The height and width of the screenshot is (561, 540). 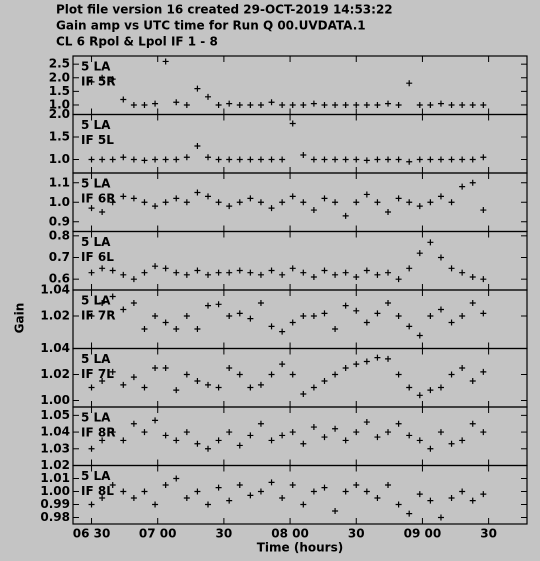 I want to click on y-tick-label: 1.0, so click(x=59, y=104).